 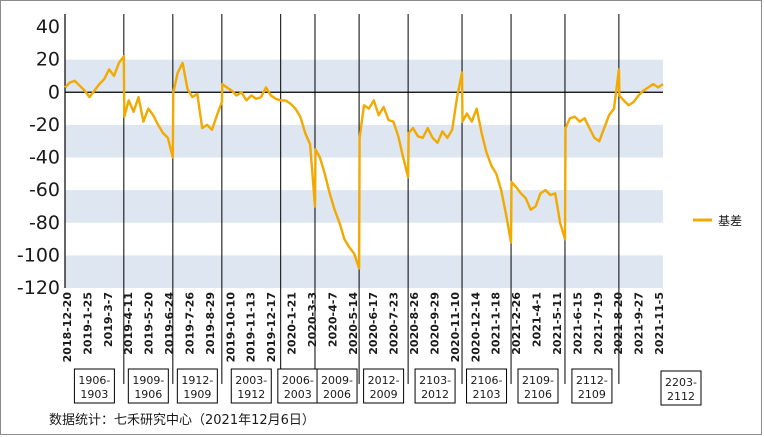 What do you see at coordinates (455, 327) in the screenshot?
I see `x-tick-label: 2020-11-10` at bounding box center [455, 327].